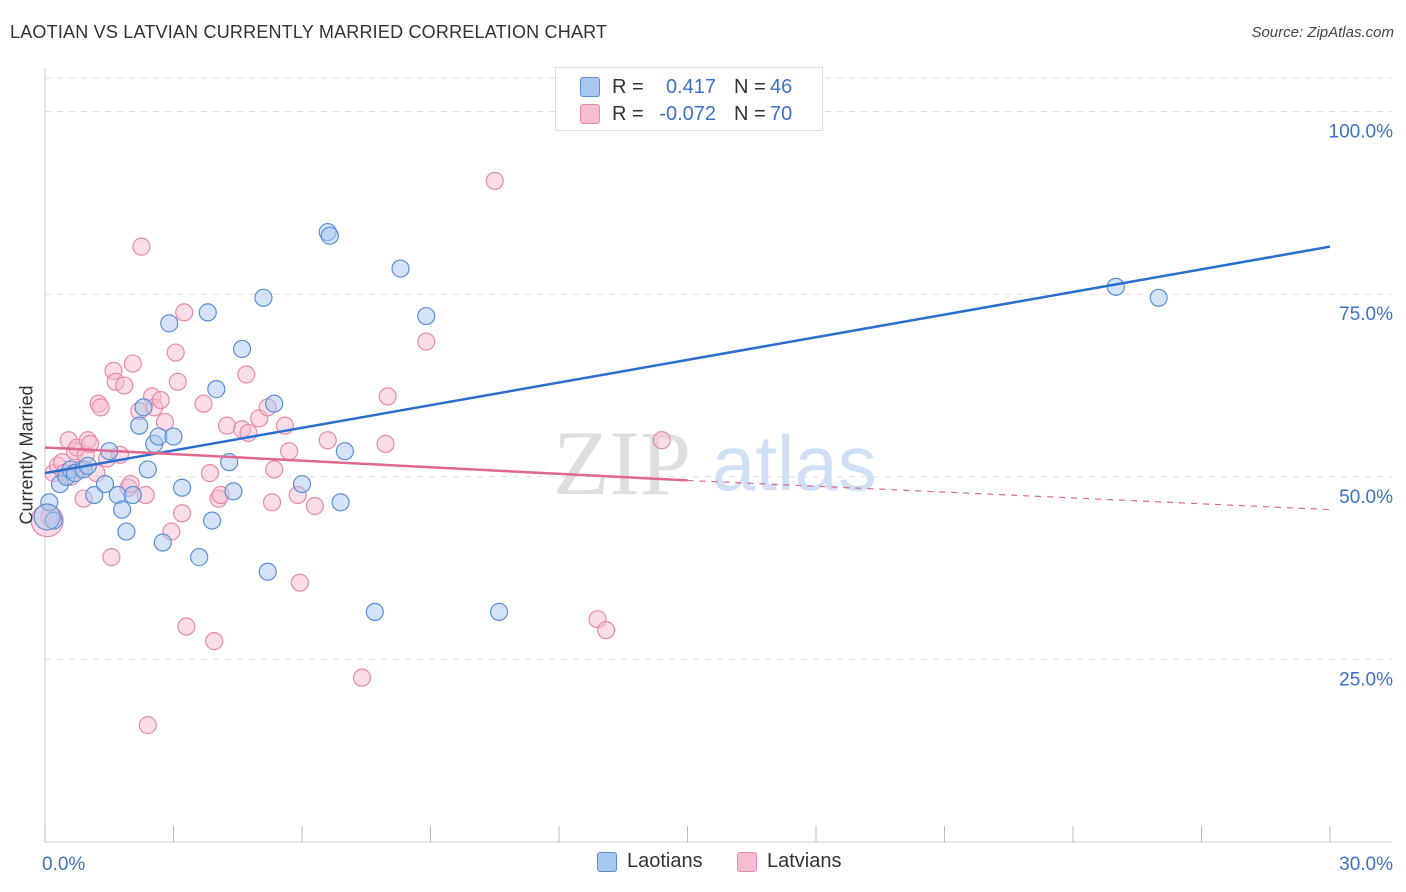  I want to click on bottom-legend-laotians: Laotians, so click(650, 861).